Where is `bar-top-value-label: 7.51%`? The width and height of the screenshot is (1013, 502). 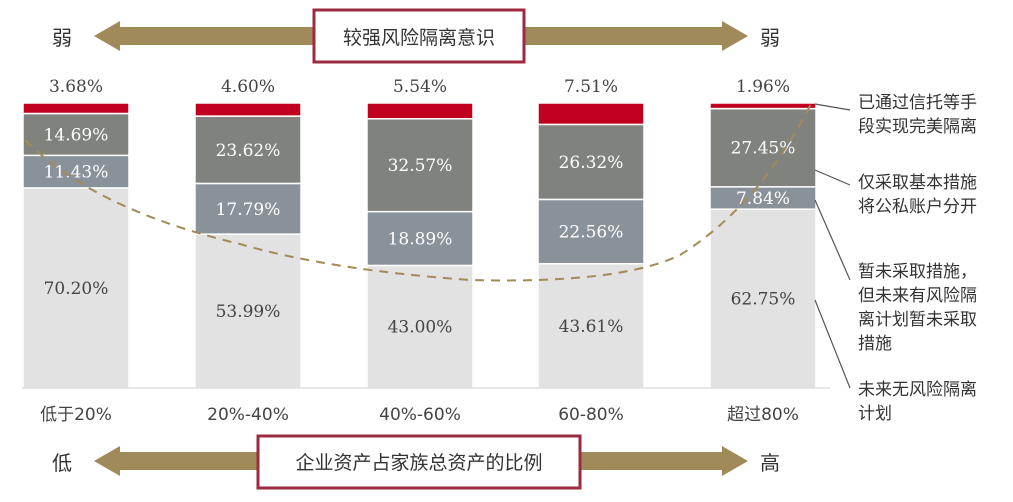
bar-top-value-label: 7.51% is located at coordinates (591, 87).